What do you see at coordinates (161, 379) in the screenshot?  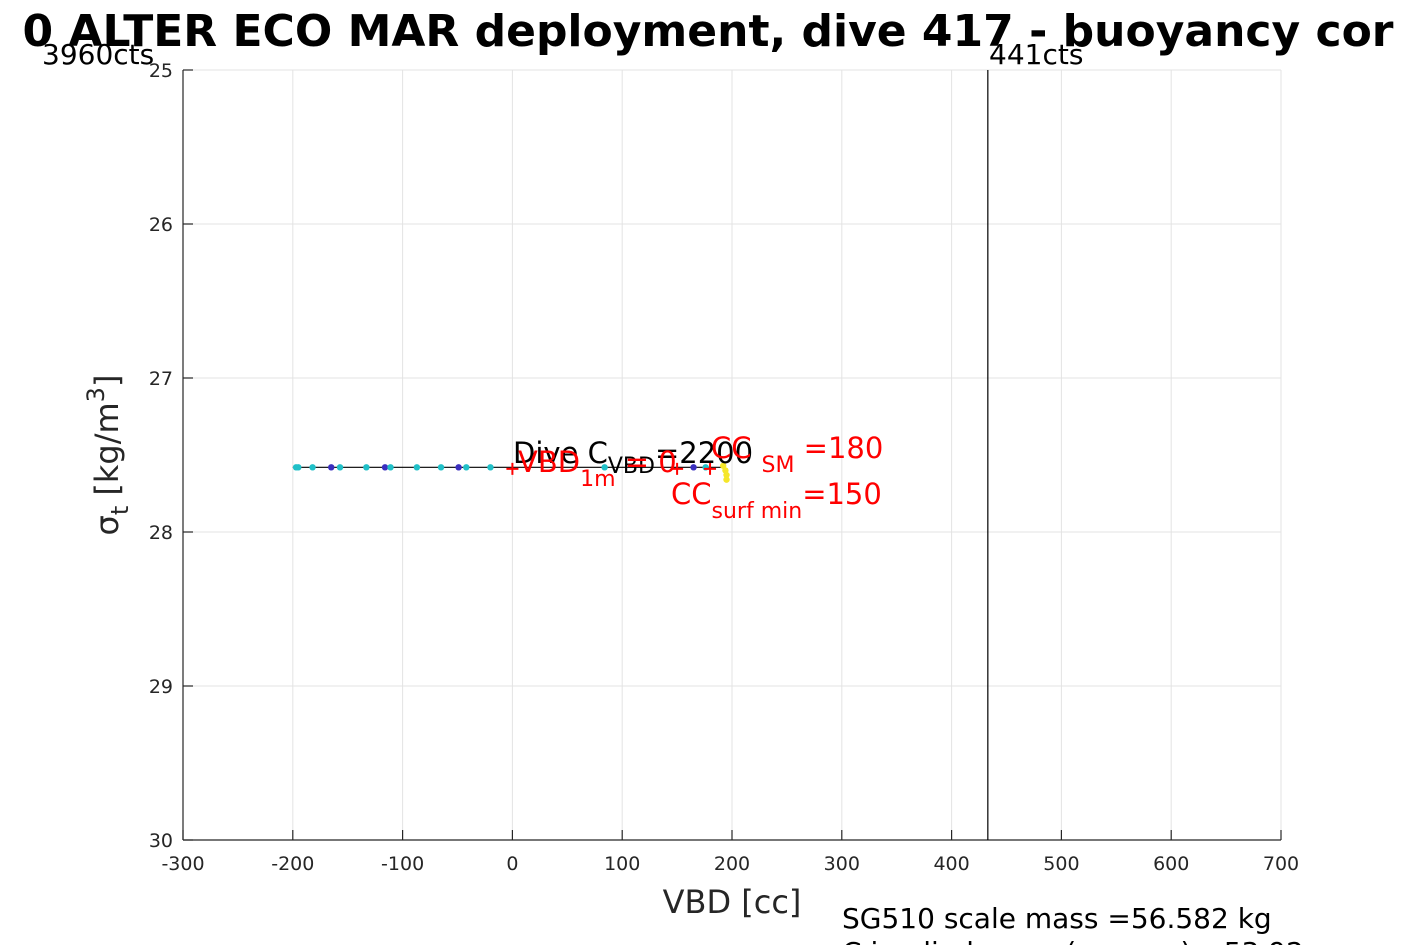 I see `y-tick-label: 27` at bounding box center [161, 379].